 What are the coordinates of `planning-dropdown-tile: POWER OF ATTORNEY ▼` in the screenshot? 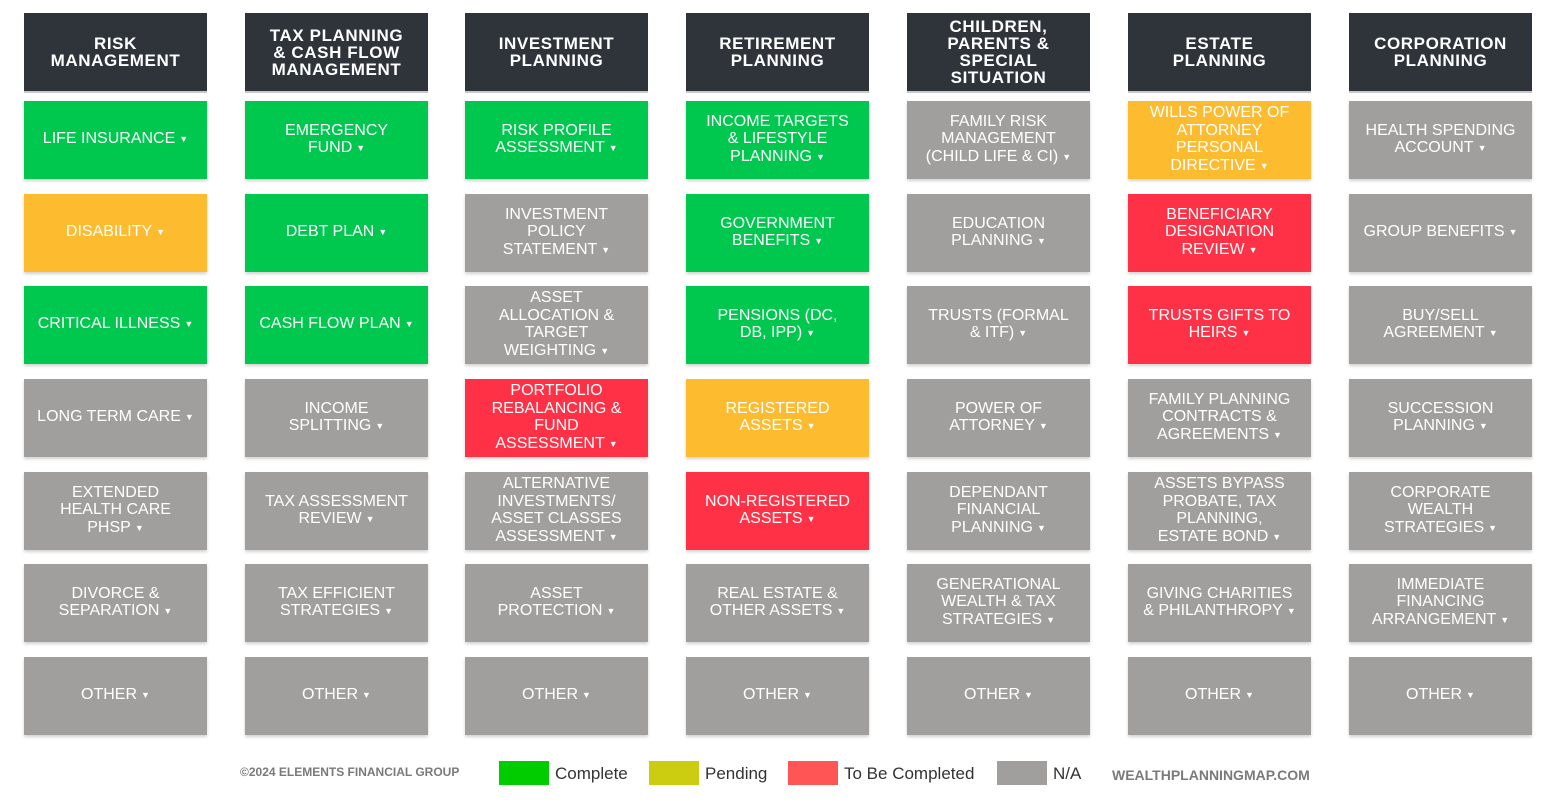 It's located at (998, 418).